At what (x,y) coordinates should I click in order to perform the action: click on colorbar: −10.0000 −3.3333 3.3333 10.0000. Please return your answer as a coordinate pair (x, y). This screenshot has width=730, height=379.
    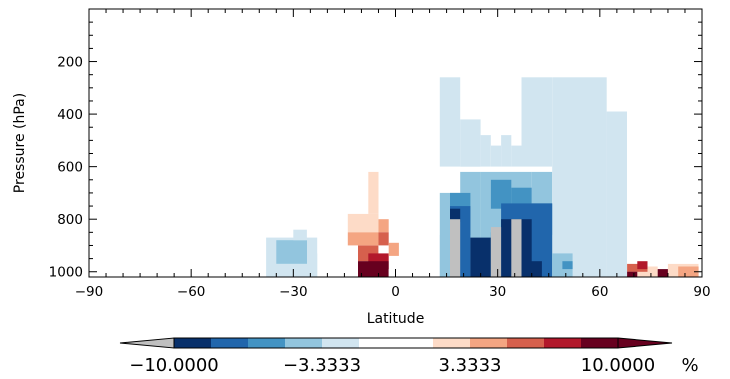
    Looking at the image, I should click on (396, 356).